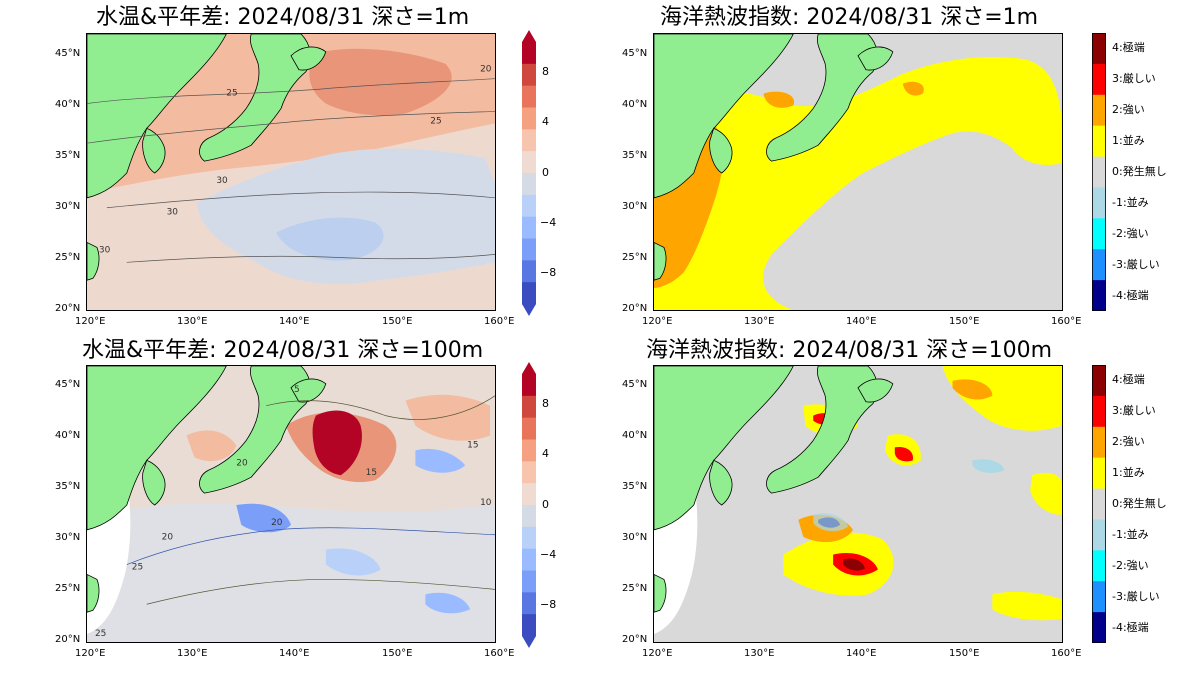 Image resolution: width=1200 pixels, height=675 pixels. What do you see at coordinates (1128, 473) in the screenshot?
I see `mhw-category-label: 1:並み` at bounding box center [1128, 473].